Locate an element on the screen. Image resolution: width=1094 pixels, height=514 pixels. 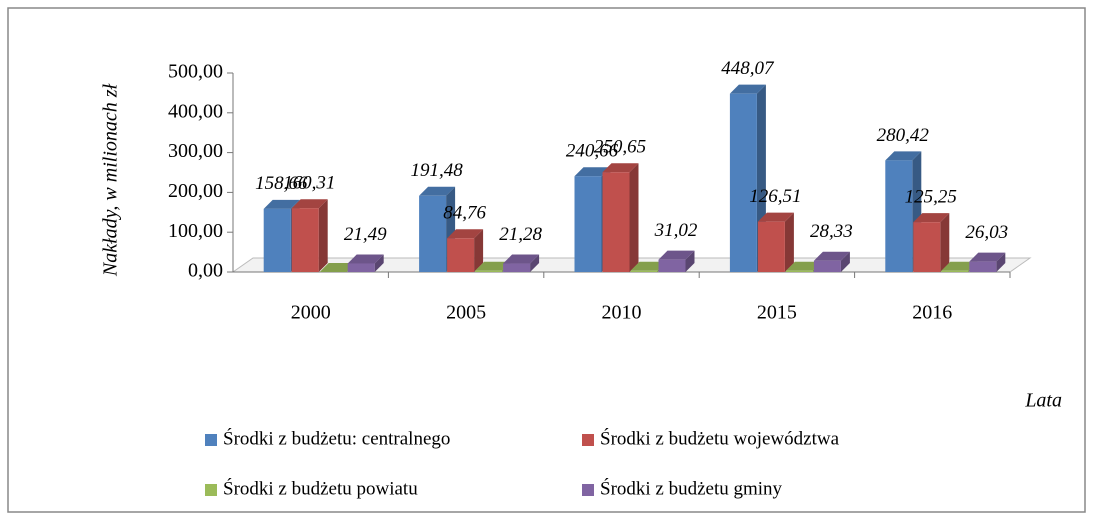
legend-label: Środki z budżetu powiatu is located at coordinates (320, 488).